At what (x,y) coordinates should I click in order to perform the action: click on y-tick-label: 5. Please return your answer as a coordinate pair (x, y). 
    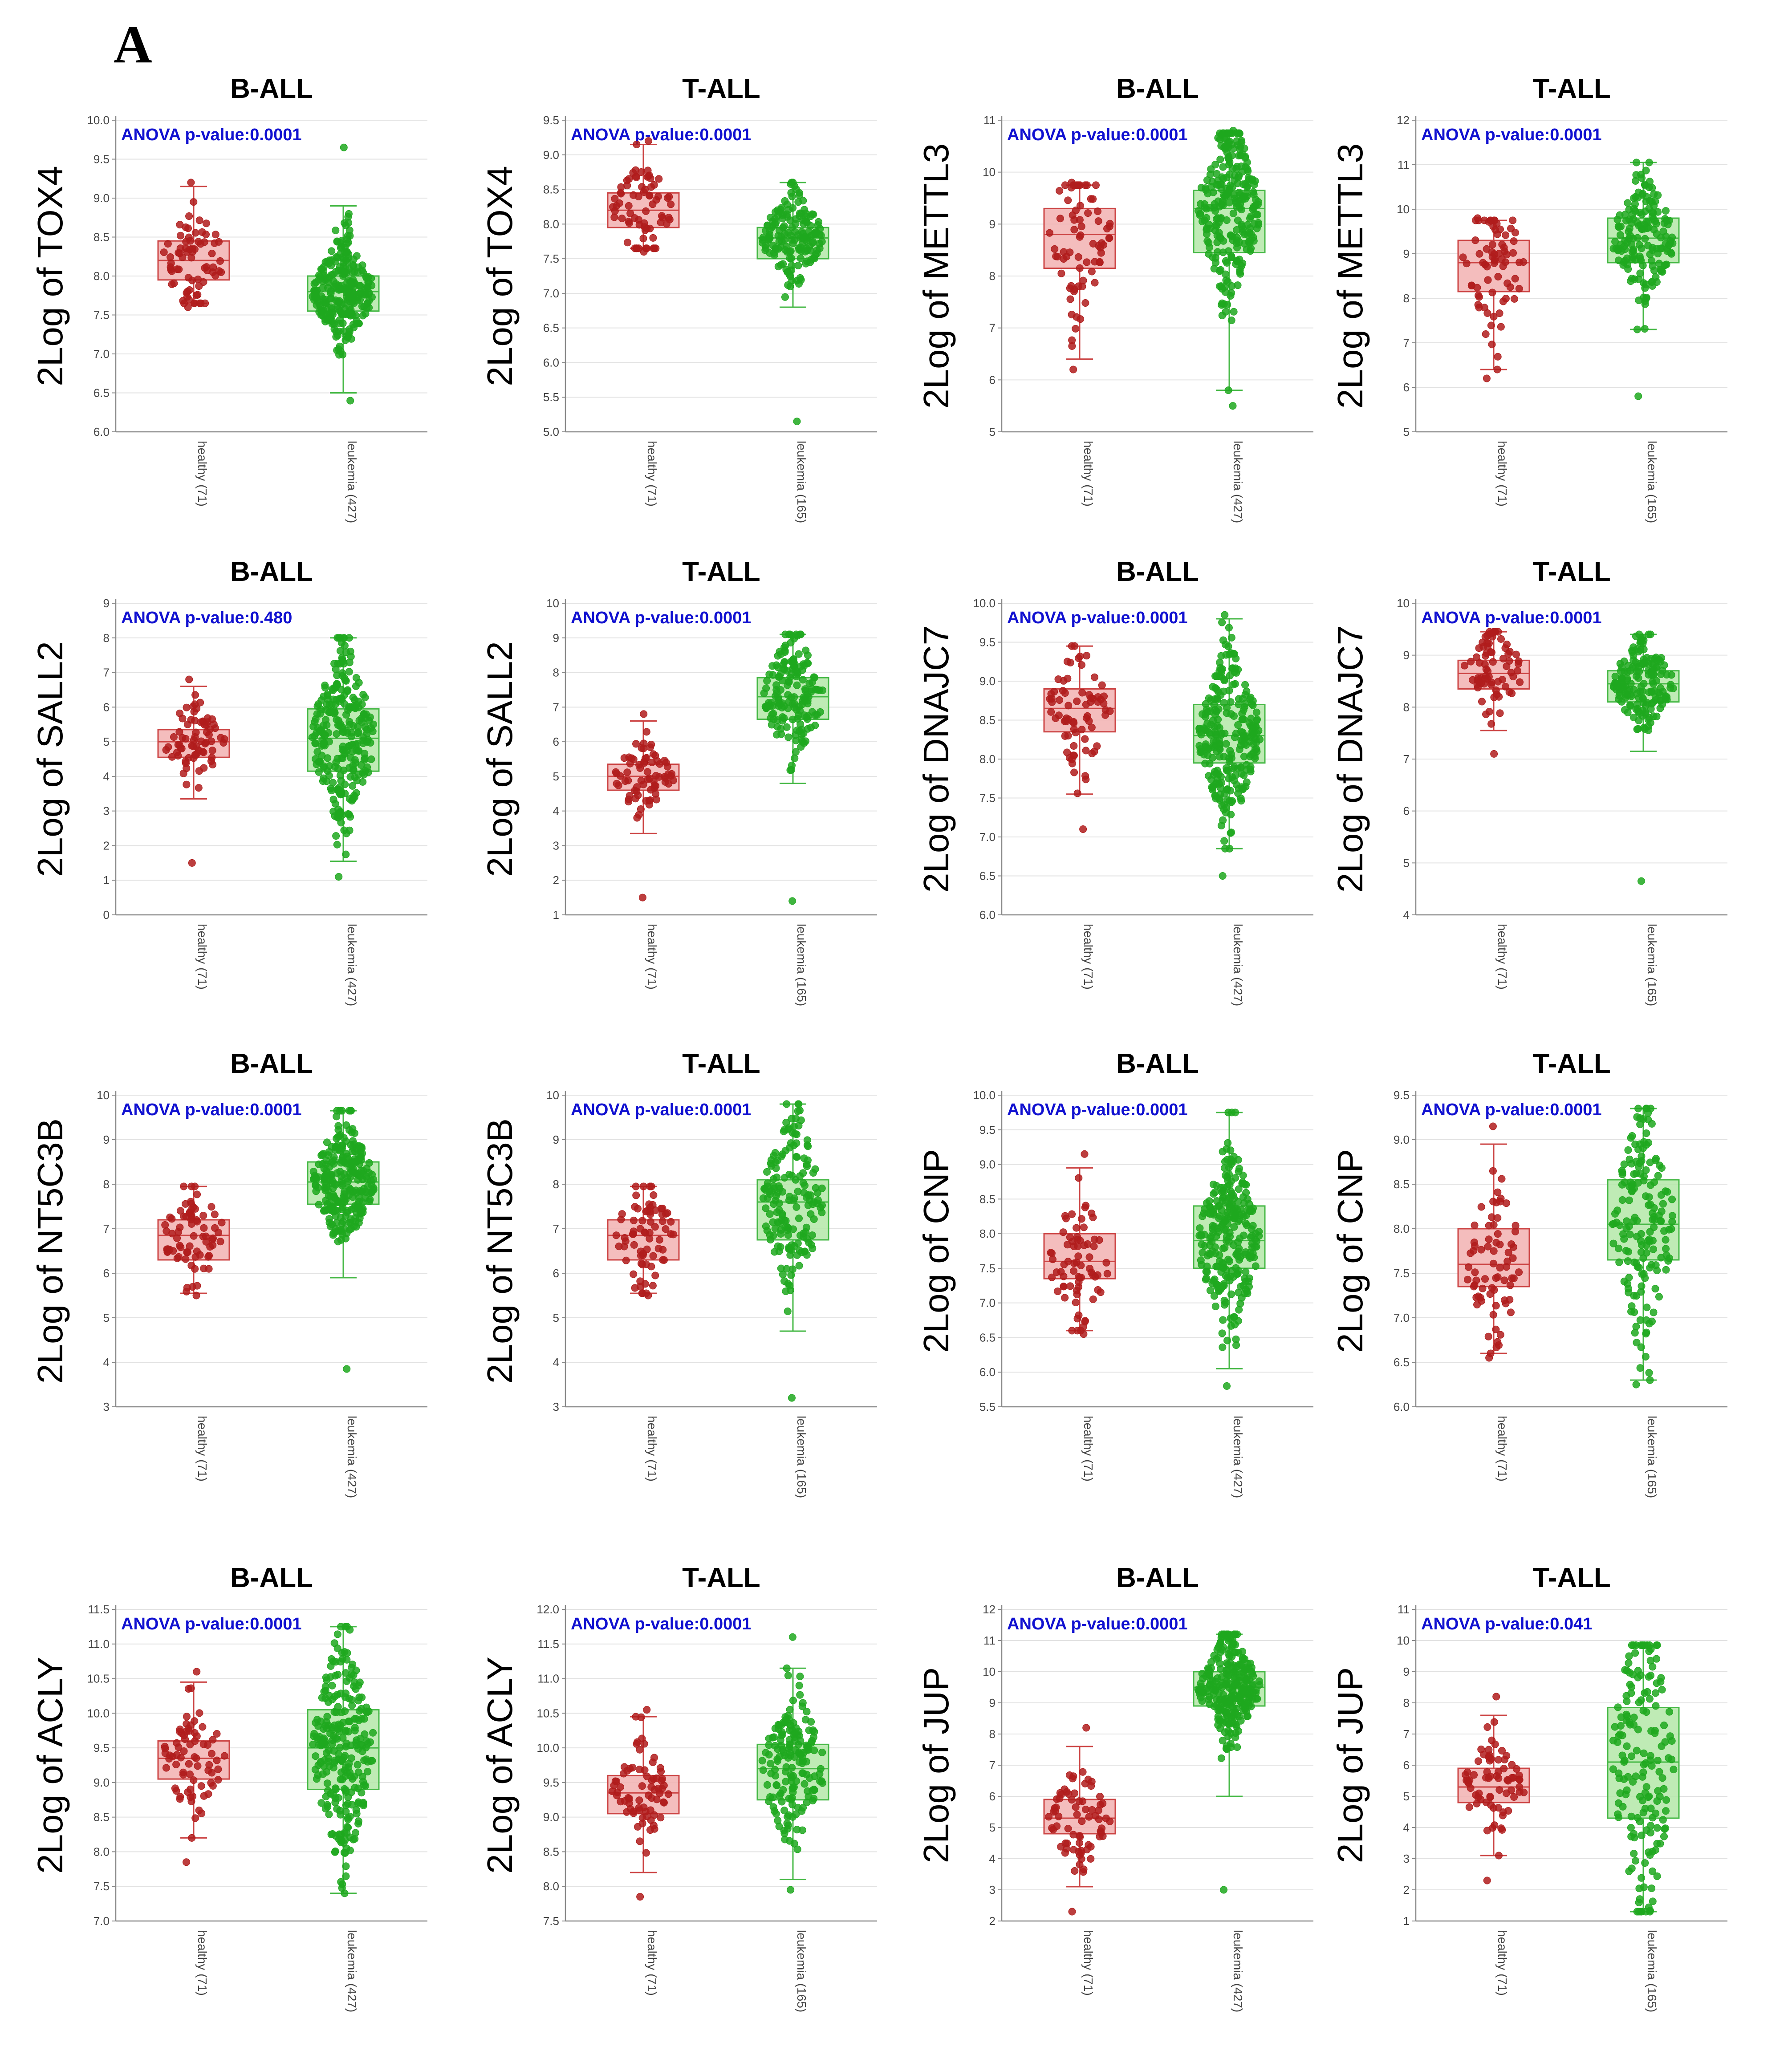
    Looking at the image, I should click on (1406, 432).